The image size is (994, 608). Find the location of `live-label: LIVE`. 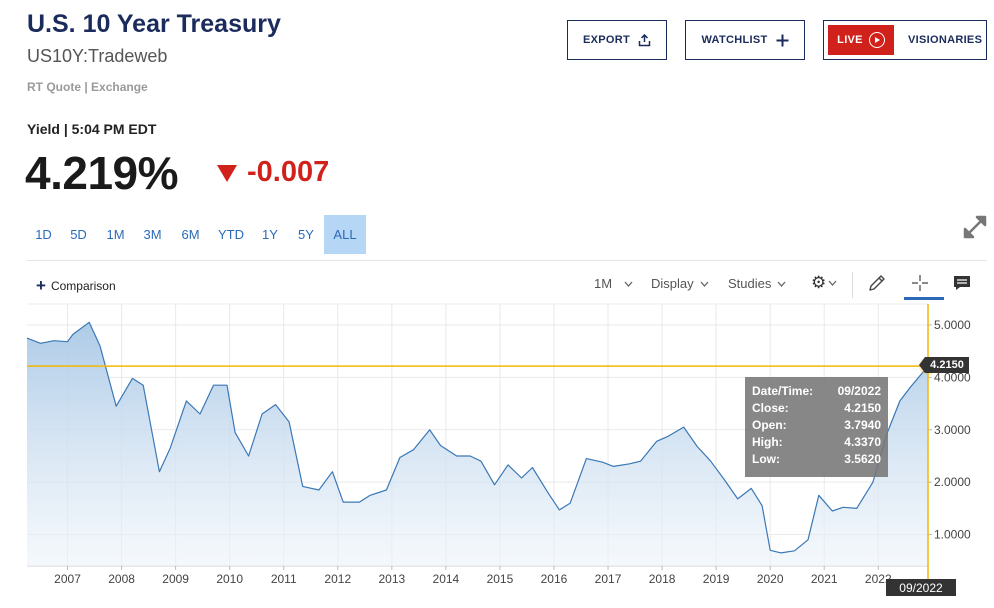

live-label: LIVE is located at coordinates (850, 40).